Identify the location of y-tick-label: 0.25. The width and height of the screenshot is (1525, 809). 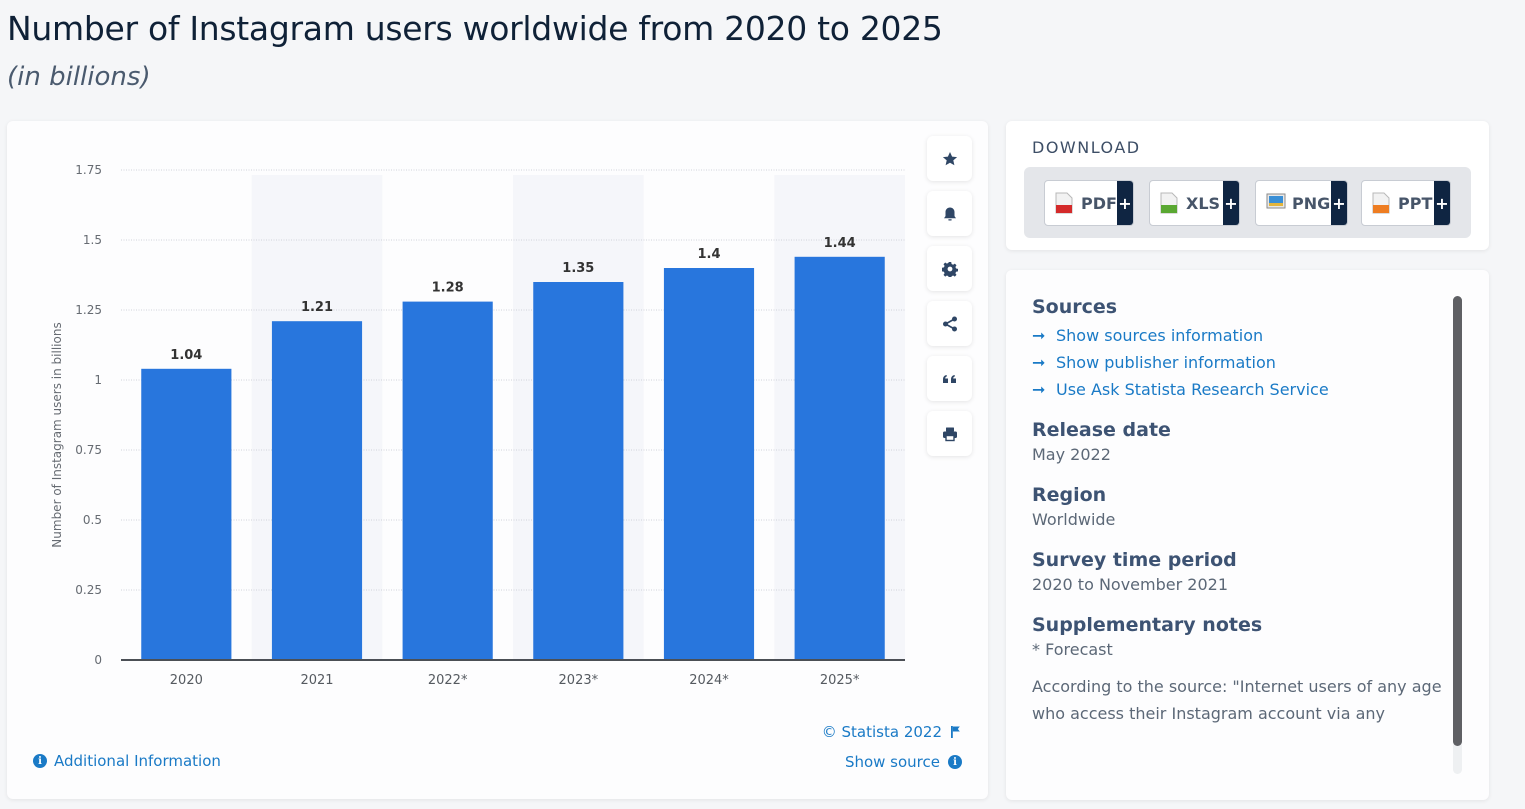
(88, 590).